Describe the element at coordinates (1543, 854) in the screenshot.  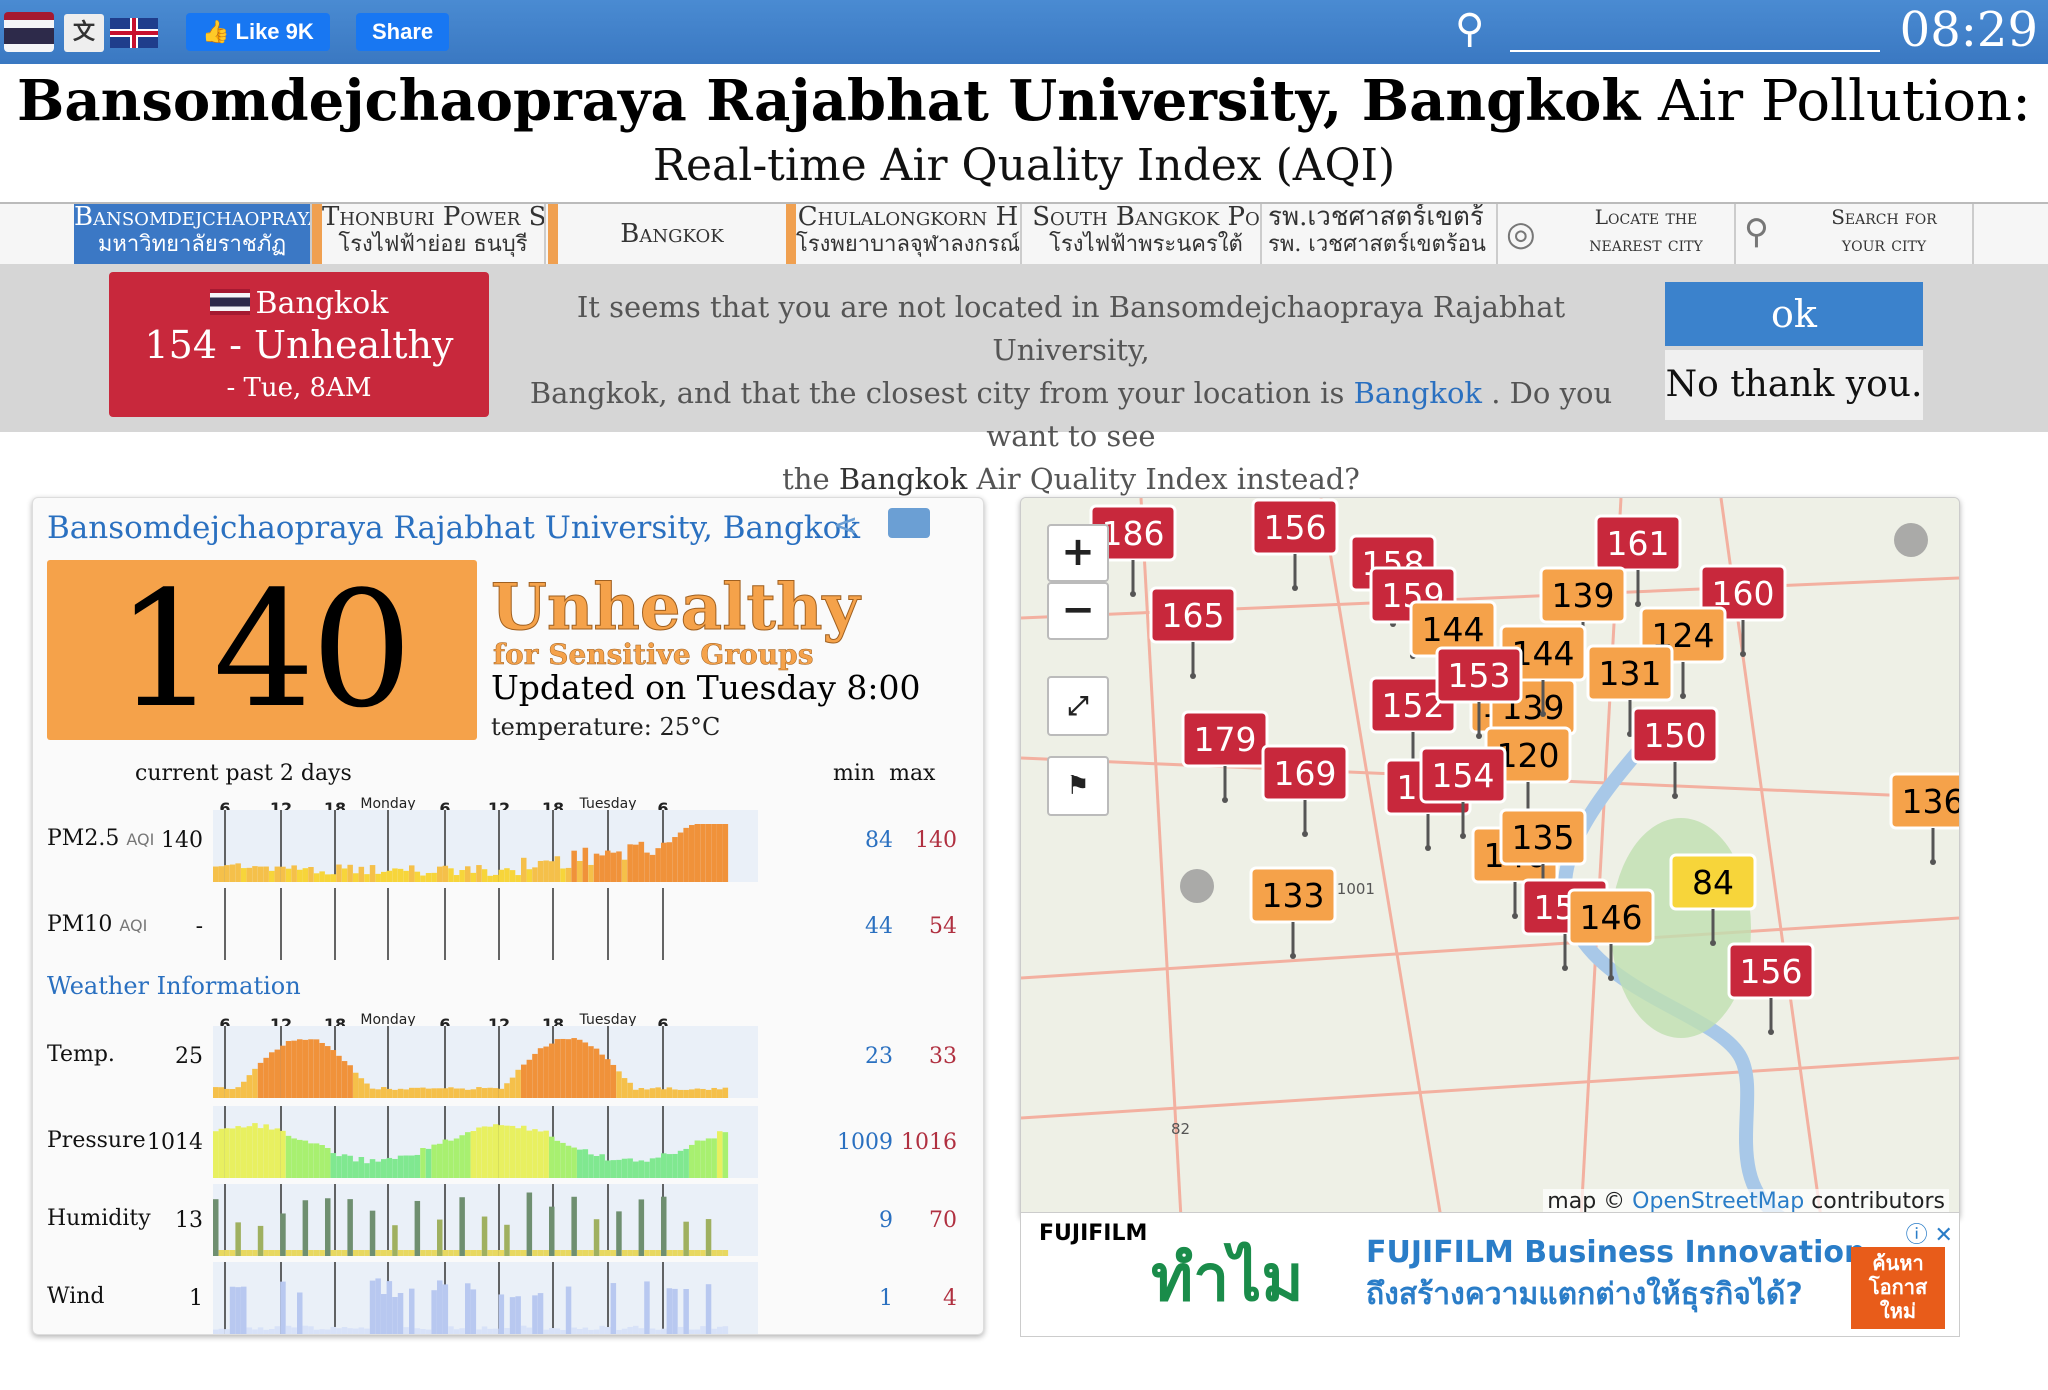
I see `aqi-marker: 135` at that location.